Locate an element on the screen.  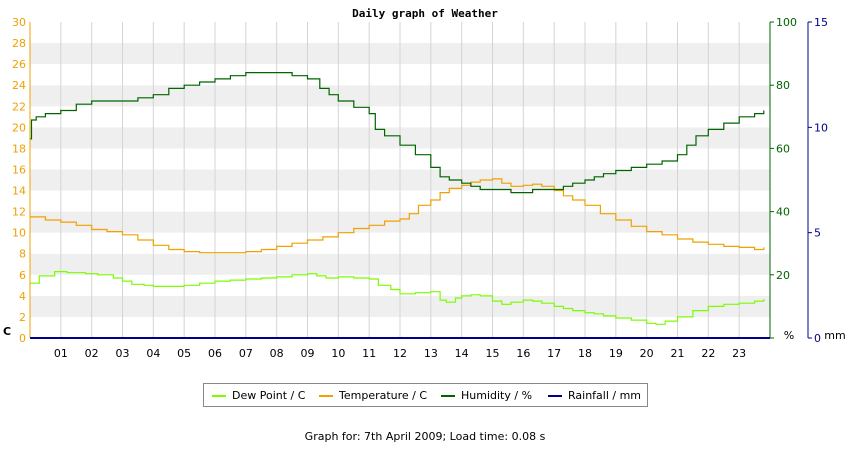
x-axis-tick-label: 23 is located at coordinates (739, 353).